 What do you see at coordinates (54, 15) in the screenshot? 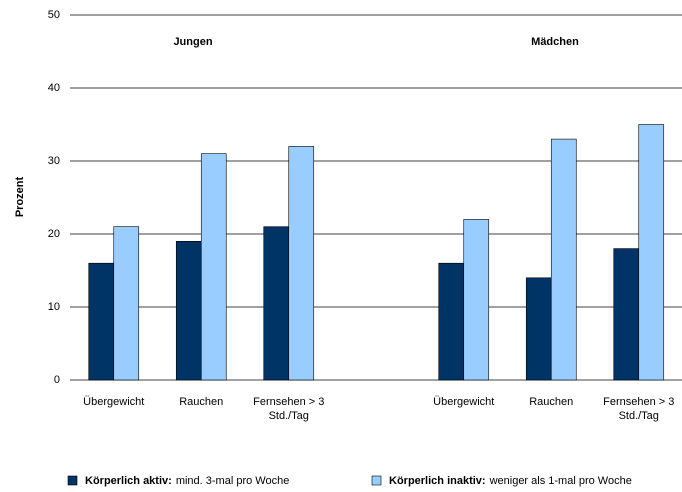
I see `y-tick-label: 50` at bounding box center [54, 15].